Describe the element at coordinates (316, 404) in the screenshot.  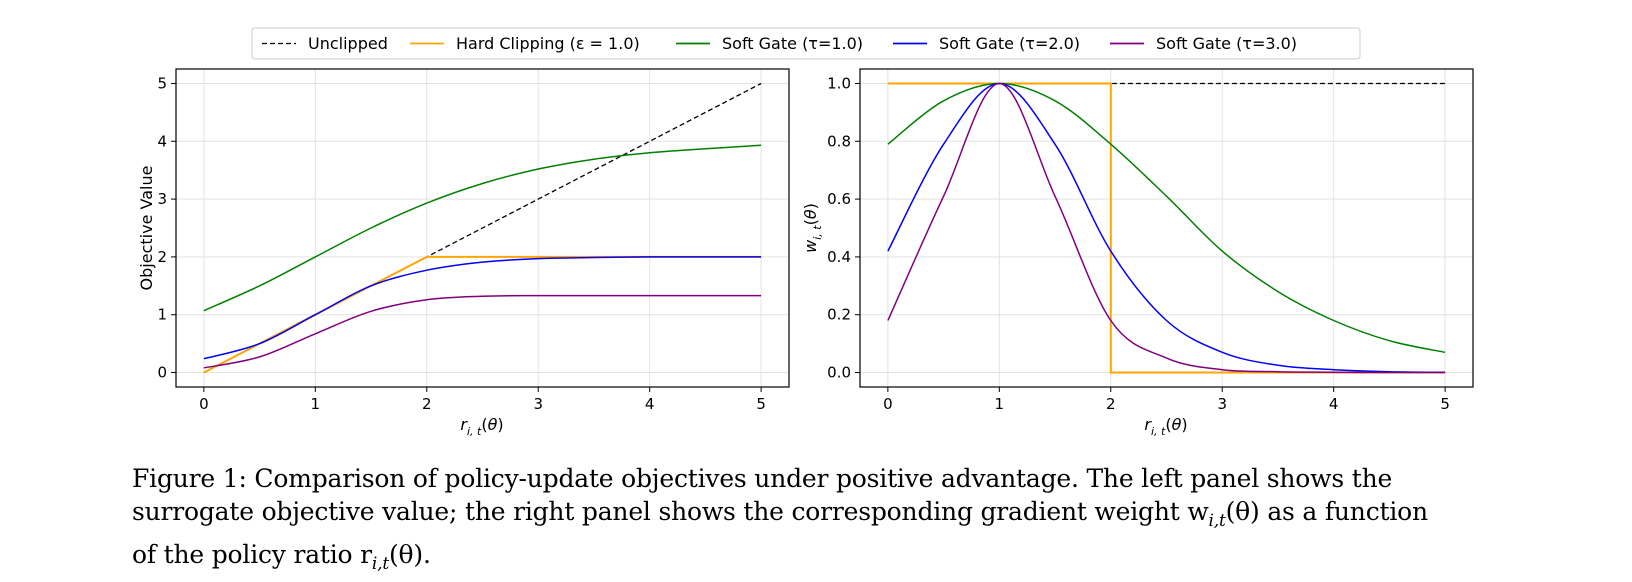
I see `left-x-tick-label: 1` at that location.